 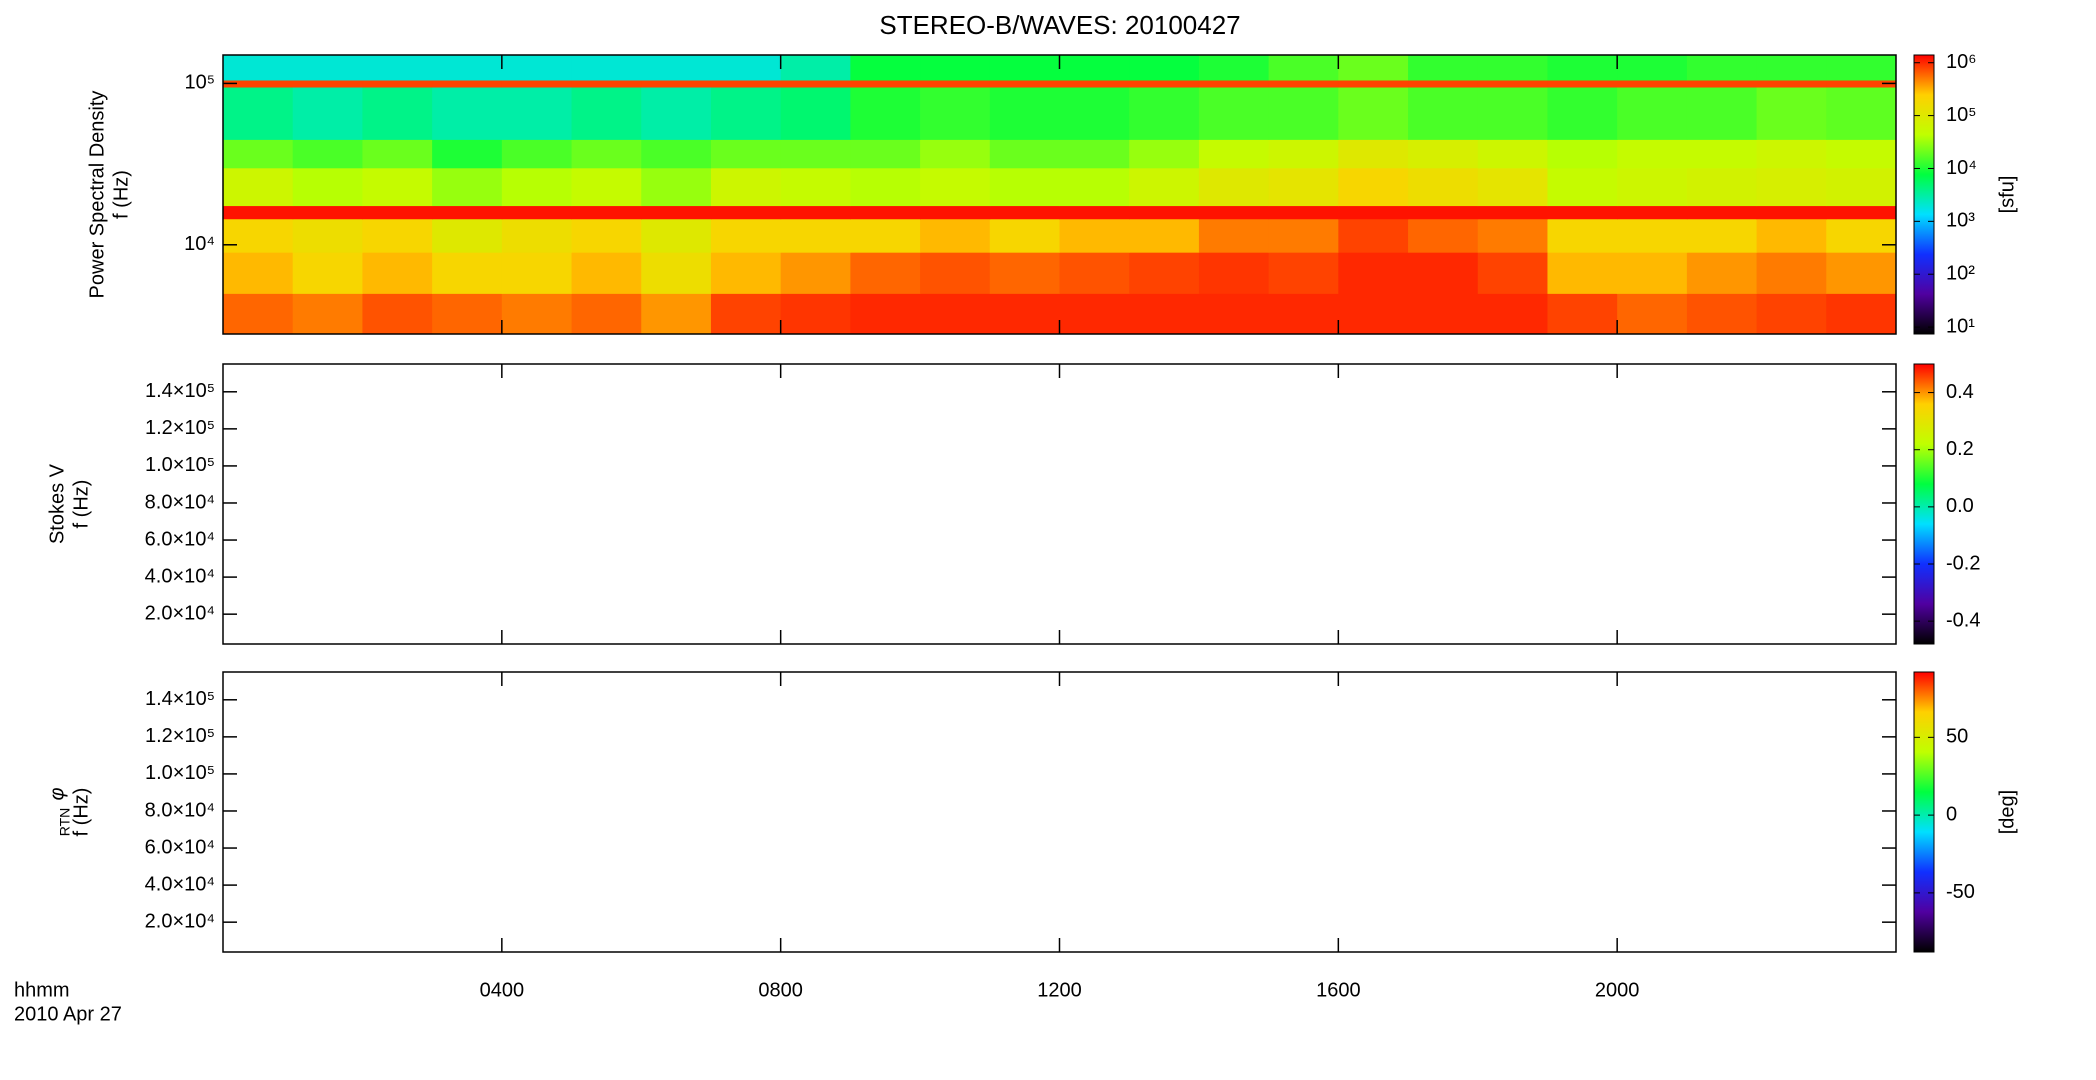 I want to click on x-tick-label: 1600, so click(x=1338, y=990).